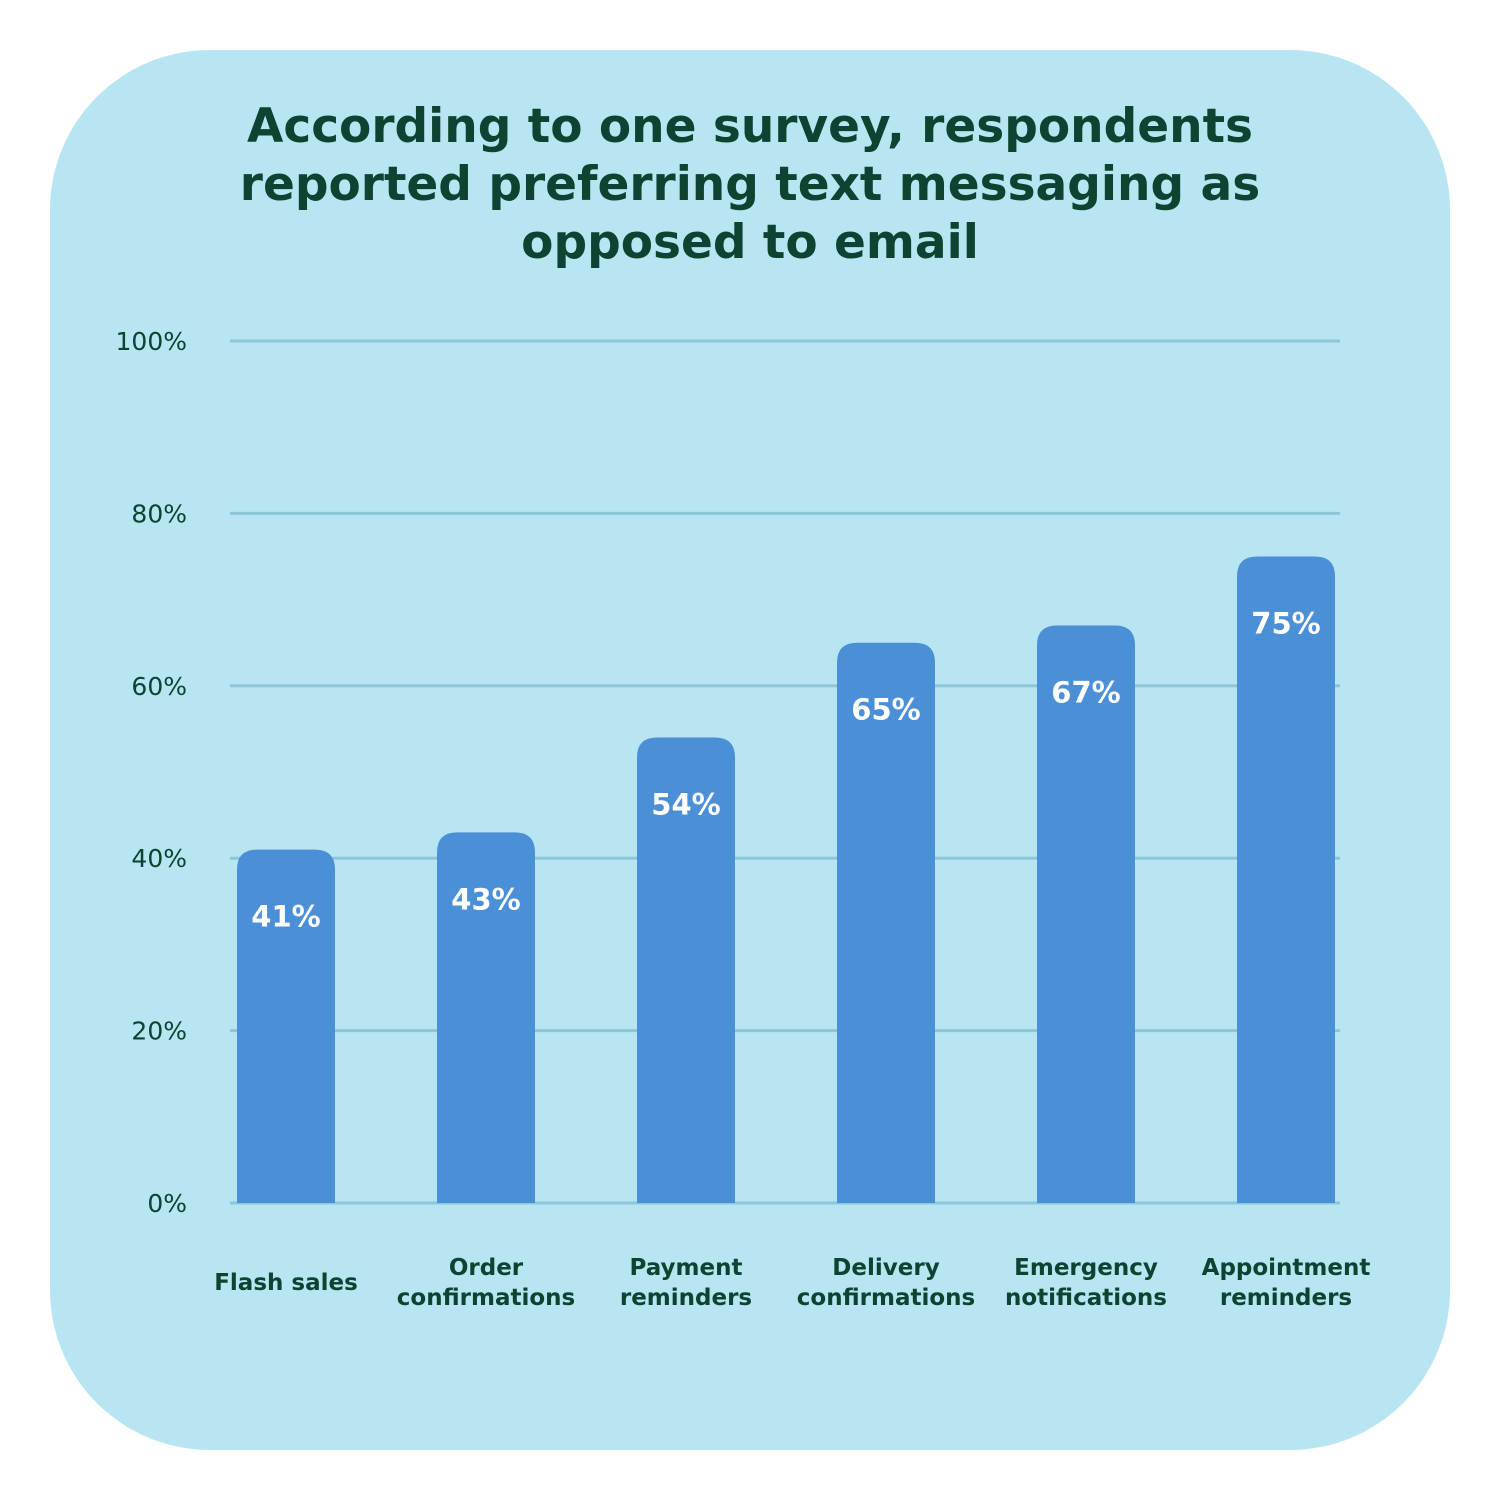 The width and height of the screenshot is (1500, 1500). I want to click on y-tick-label: 80%, so click(159, 513).